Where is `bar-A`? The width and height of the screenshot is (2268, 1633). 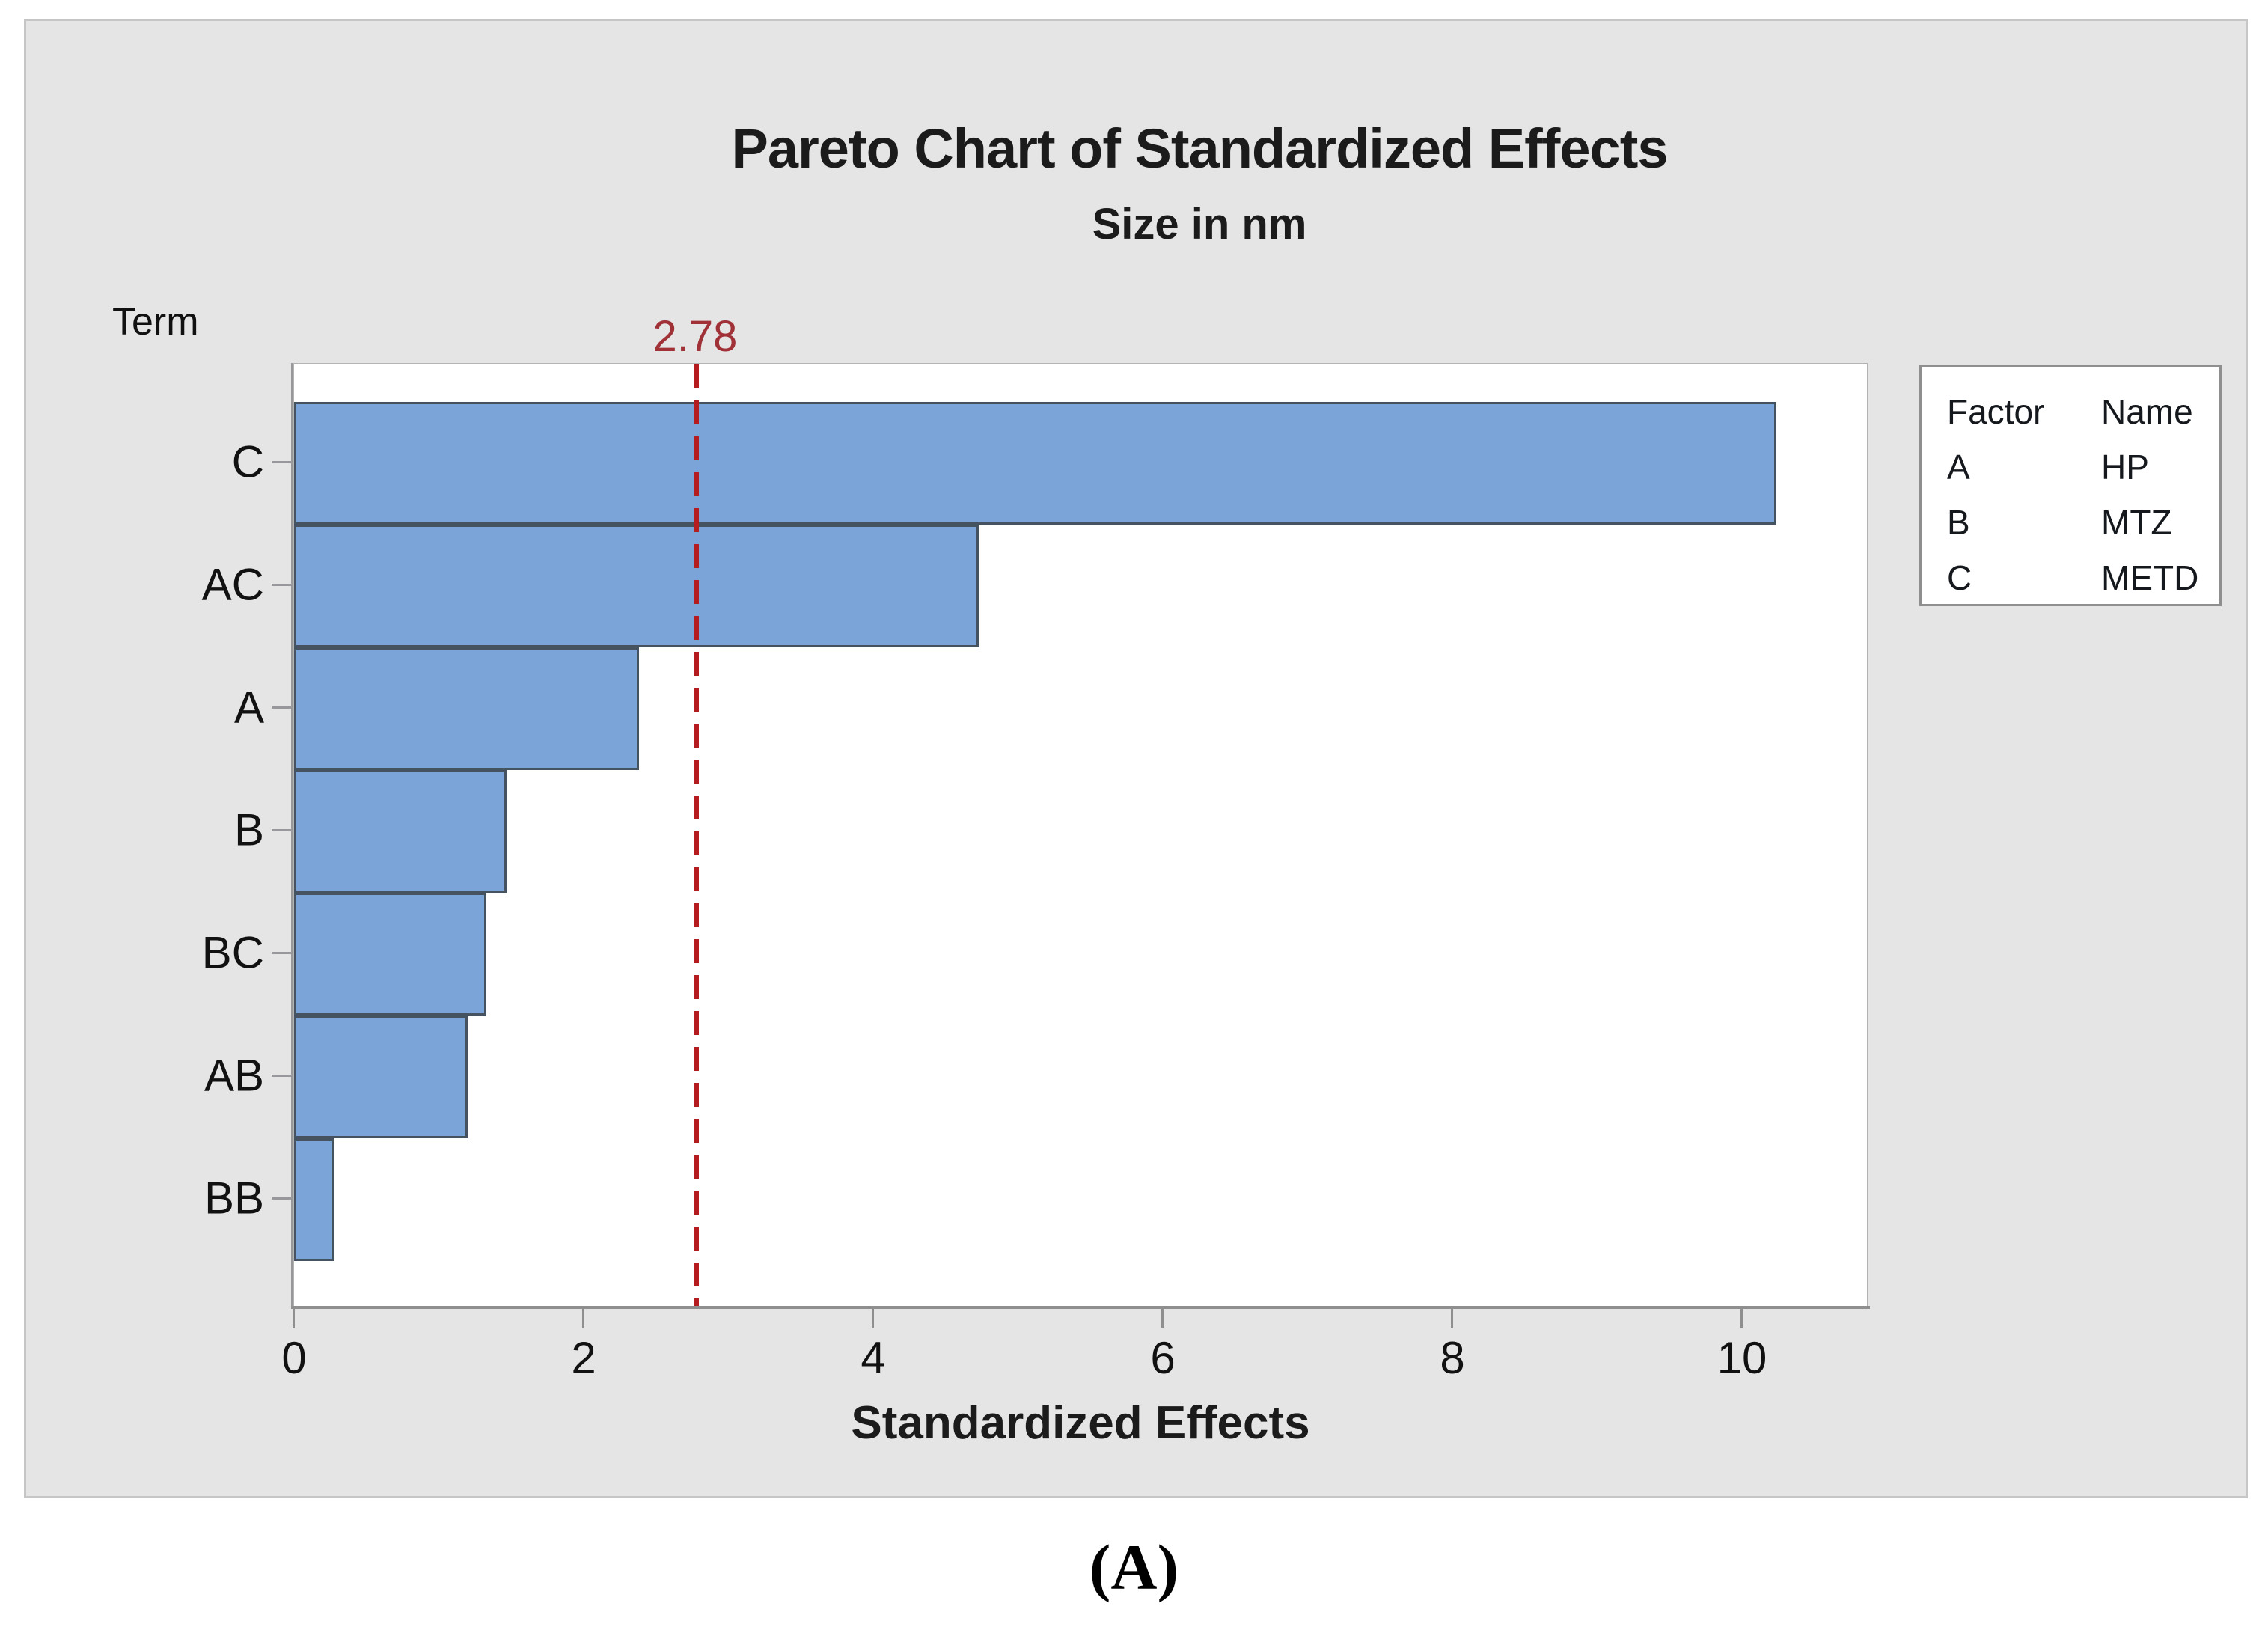 bar-A is located at coordinates (466, 709).